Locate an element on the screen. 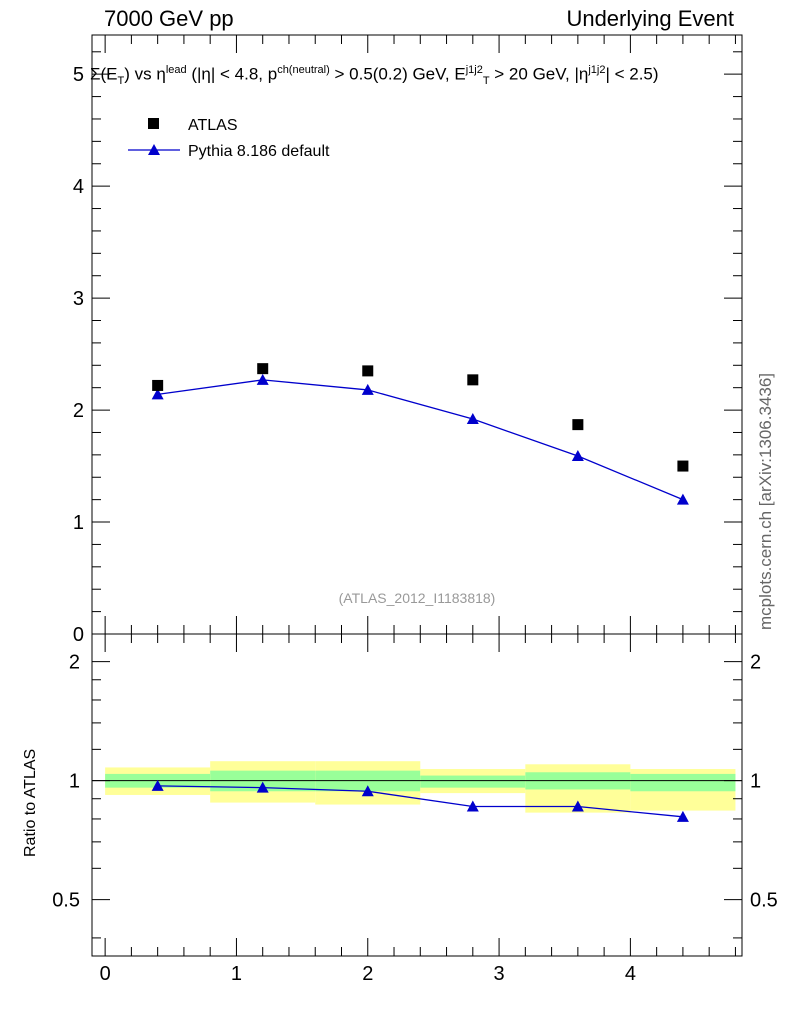 This screenshot has height=1024, width=786. title-part: (|η| < 4.8, p is located at coordinates (232, 74).